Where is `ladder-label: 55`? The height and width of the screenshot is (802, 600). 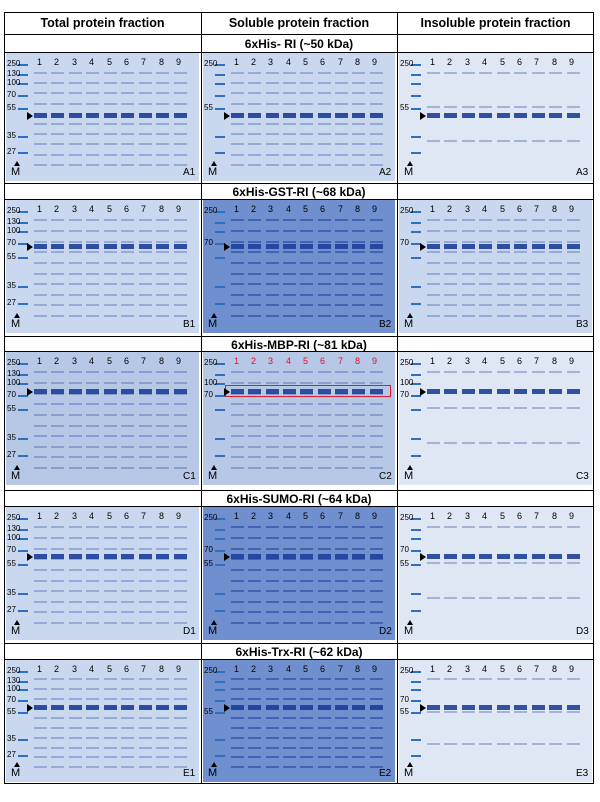 ladder-label: 55 is located at coordinates (404, 711).